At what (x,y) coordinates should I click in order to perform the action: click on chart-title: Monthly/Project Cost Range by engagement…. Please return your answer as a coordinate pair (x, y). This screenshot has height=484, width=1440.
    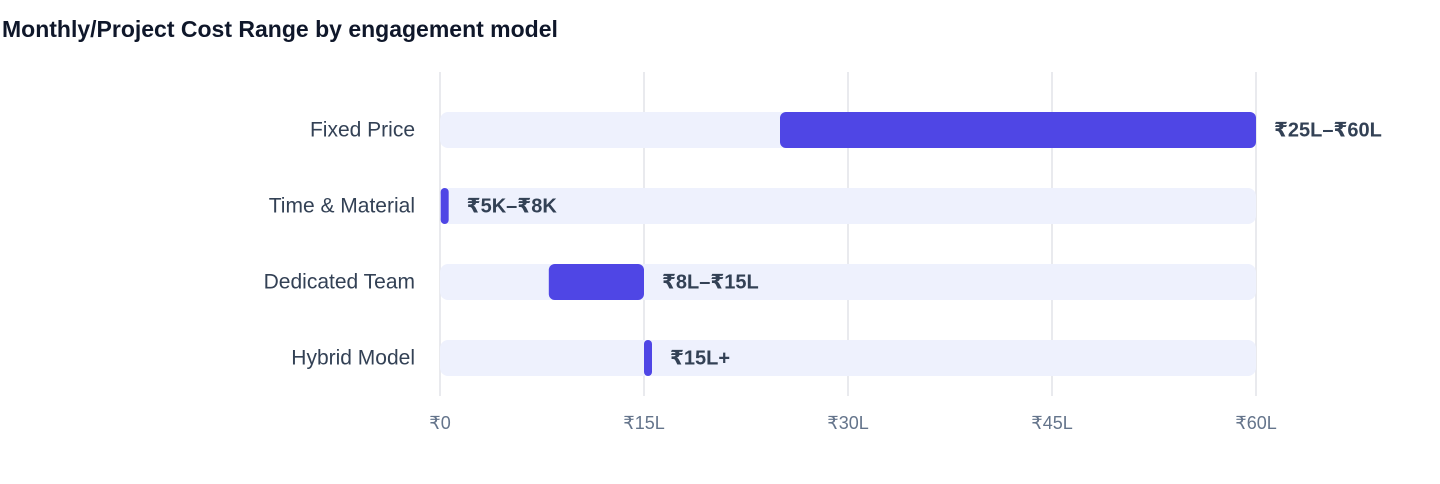
    Looking at the image, I should click on (280, 29).